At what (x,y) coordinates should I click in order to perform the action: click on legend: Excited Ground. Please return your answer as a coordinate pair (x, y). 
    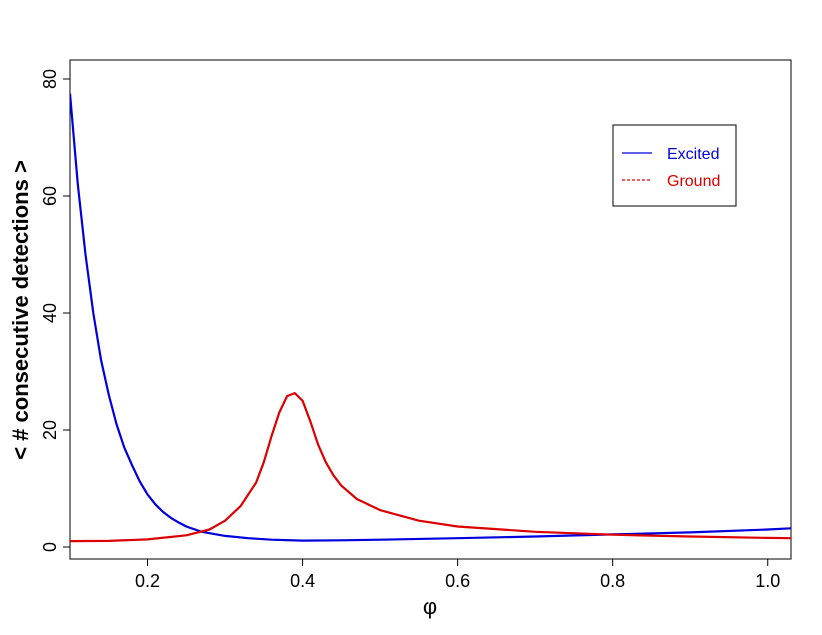
    Looking at the image, I should click on (674, 165).